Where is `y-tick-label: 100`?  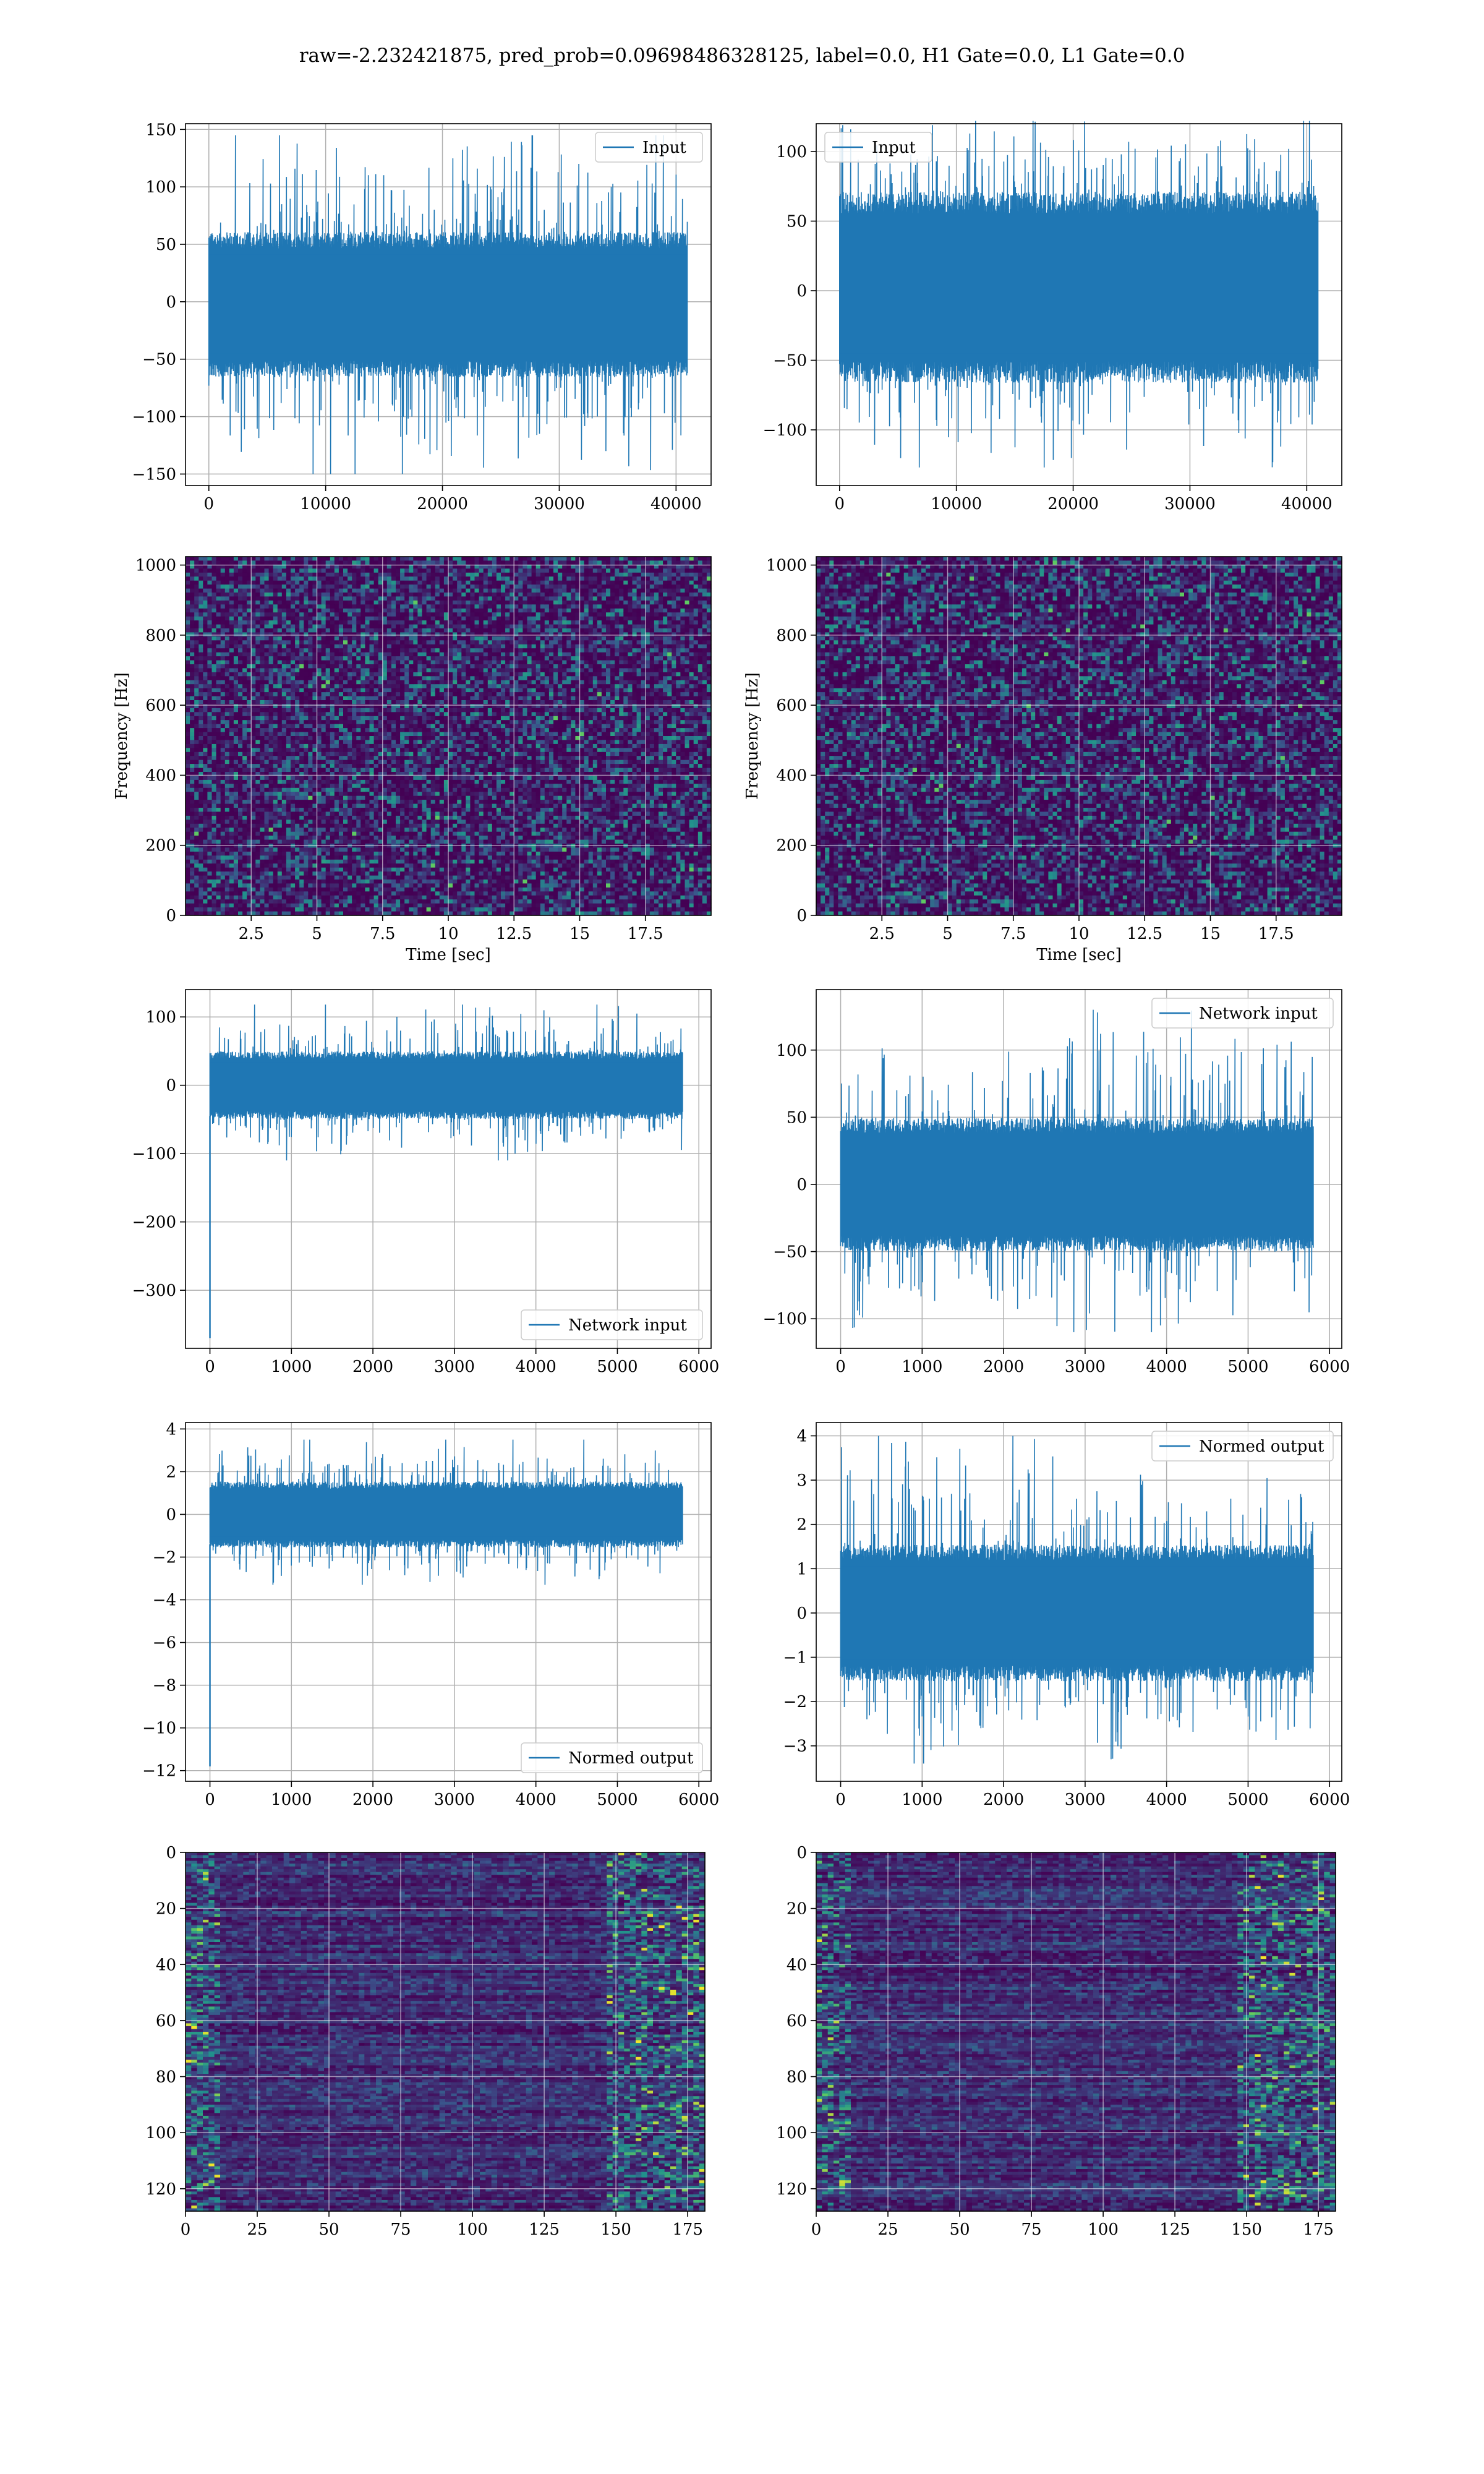 y-tick-label: 100 is located at coordinates (160, 188).